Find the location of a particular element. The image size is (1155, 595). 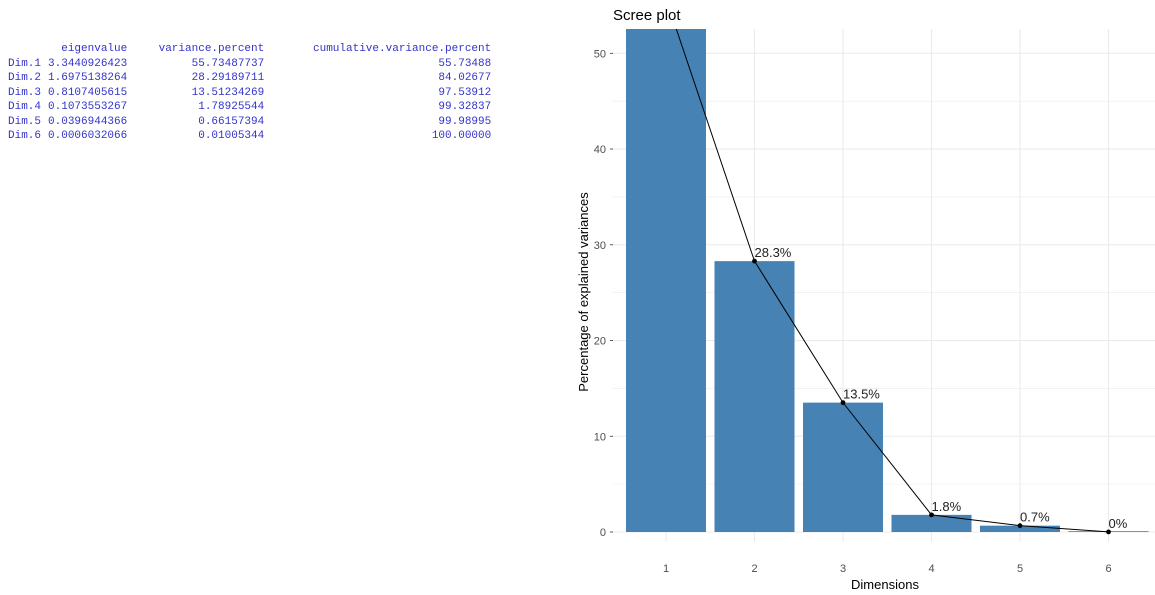

x-axis-label: Dimensions is located at coordinates (885, 584).